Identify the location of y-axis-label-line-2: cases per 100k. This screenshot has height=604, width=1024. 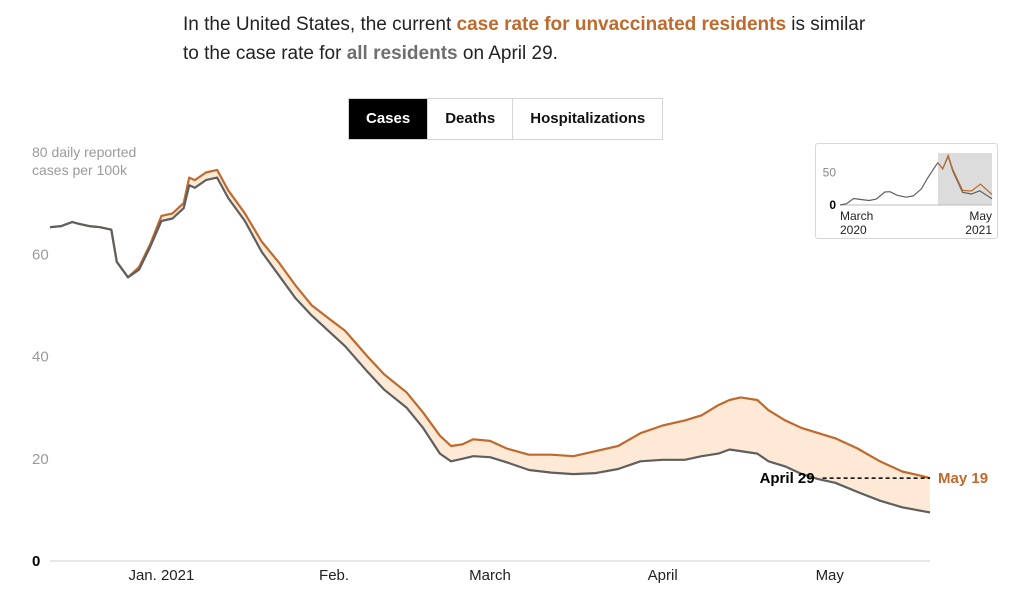
(80, 170).